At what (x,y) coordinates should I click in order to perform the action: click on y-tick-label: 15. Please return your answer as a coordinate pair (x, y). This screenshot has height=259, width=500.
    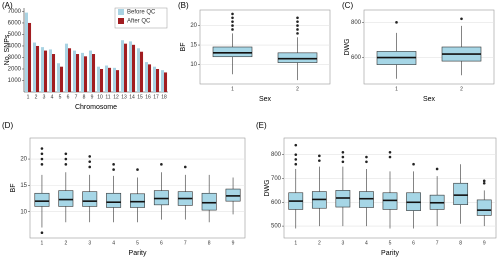
    Looking at the image, I should click on (23, 186).